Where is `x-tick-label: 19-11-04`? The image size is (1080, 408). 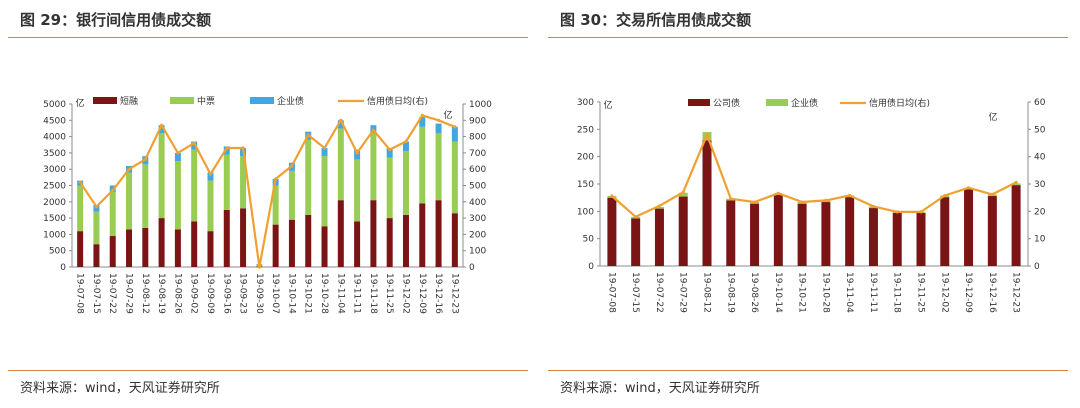 x-tick-label: 19-11-04 is located at coordinates (340, 293).